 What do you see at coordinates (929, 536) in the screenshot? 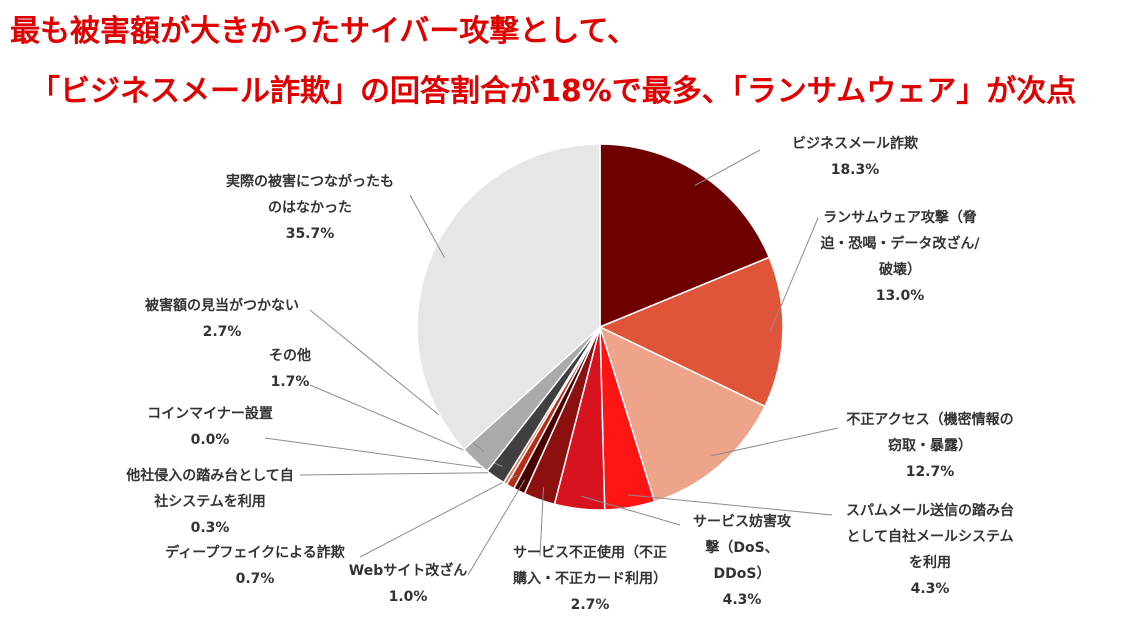
I see `slice-4-label-line: として自社メールシステム` at bounding box center [929, 536].